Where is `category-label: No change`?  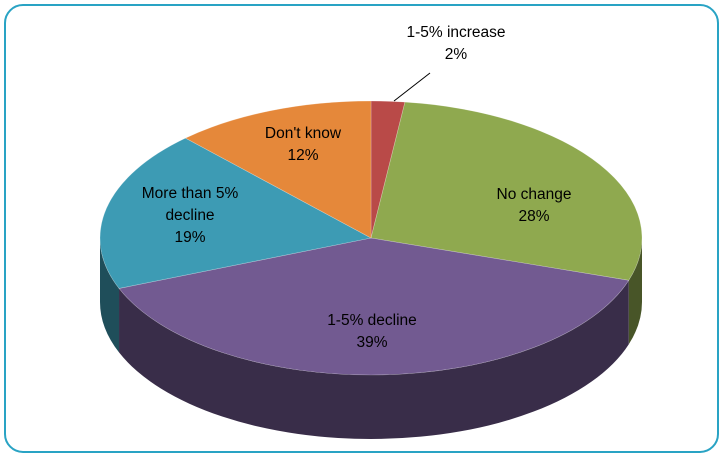
category-label: No change is located at coordinates (534, 194).